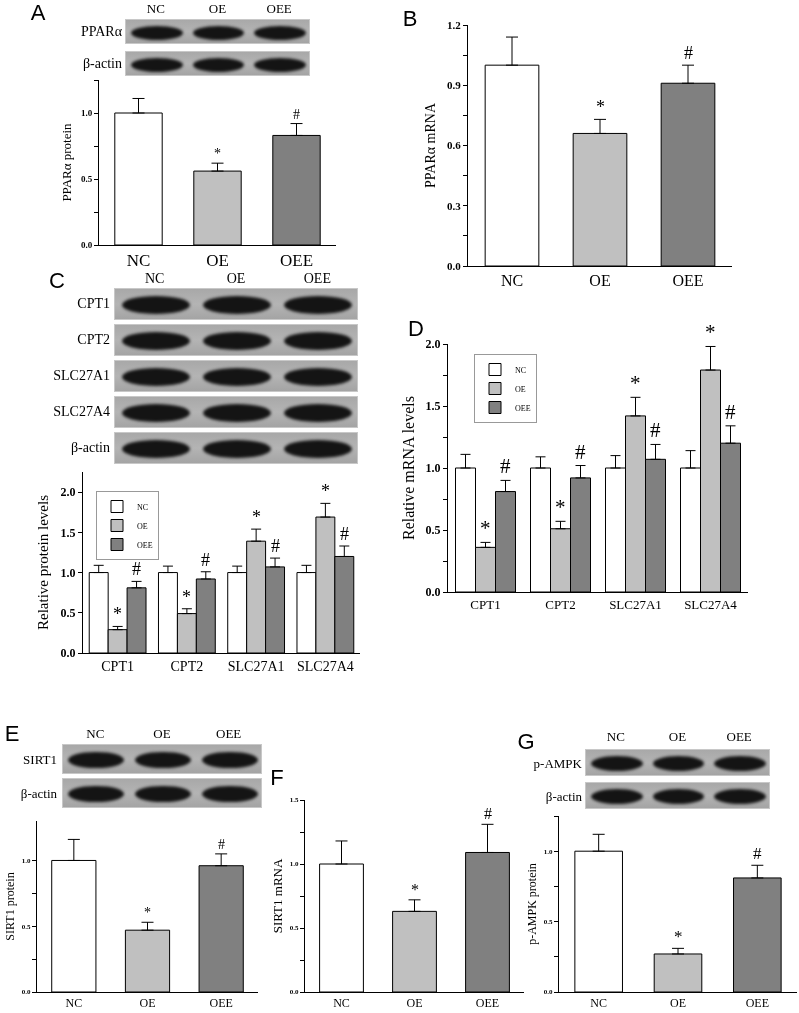 This screenshot has width=799, height=1013. Describe the element at coordinates (81, 375) in the screenshot. I see `text: SLC27A1` at that location.